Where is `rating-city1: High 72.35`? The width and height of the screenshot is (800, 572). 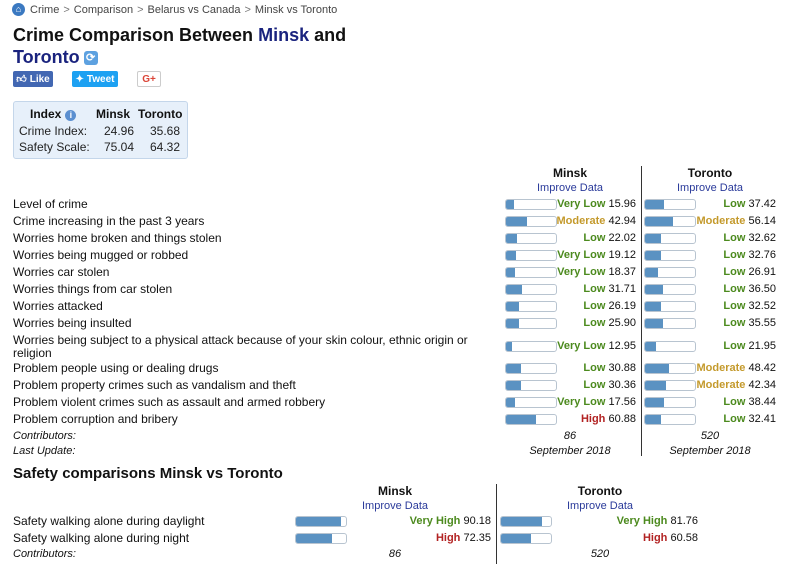 rating-city1: High 72.35 is located at coordinates (431, 538).